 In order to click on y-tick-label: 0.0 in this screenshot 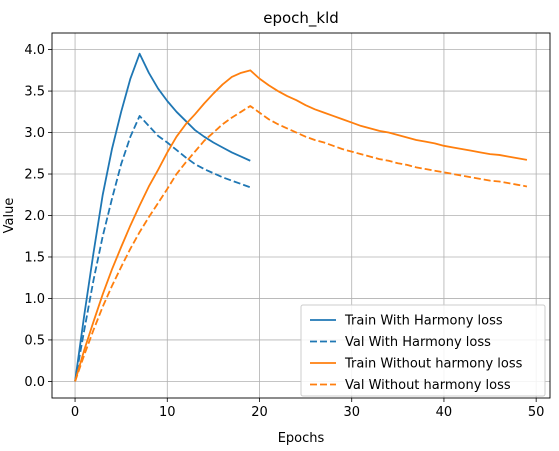, I will do `click(34, 382)`.